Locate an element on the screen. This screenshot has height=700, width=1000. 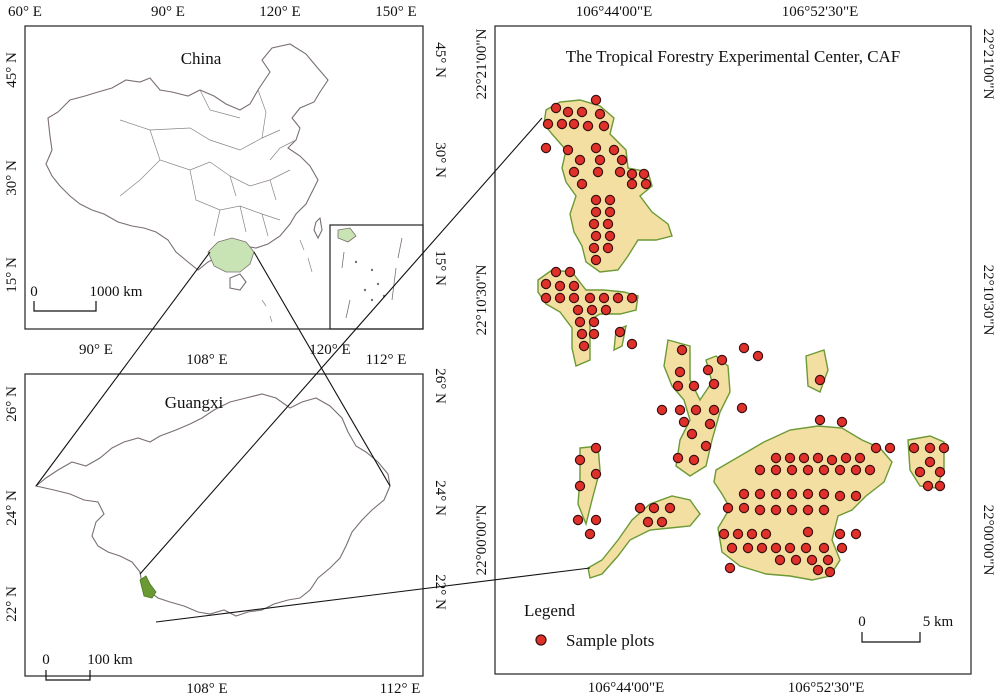
hainan-island is located at coordinates (238, 282).